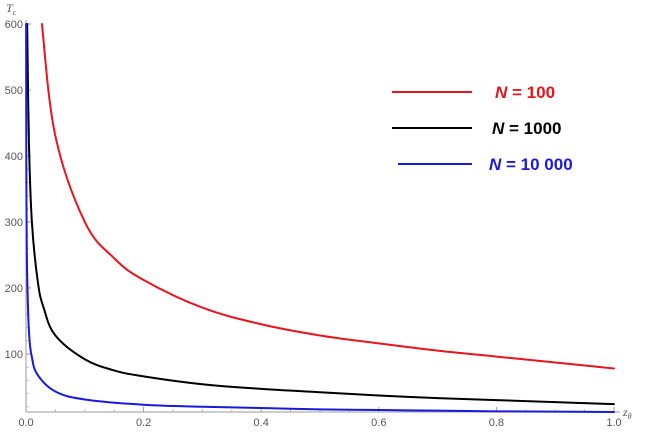 Image resolution: width=654 pixels, height=436 pixels. Describe the element at coordinates (378, 423) in the screenshot. I see `x-tick-label: 0.6` at that location.